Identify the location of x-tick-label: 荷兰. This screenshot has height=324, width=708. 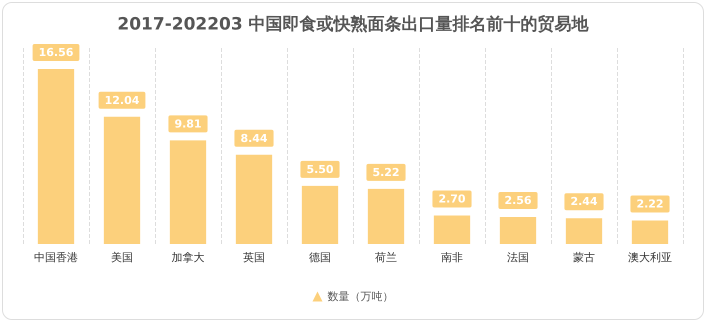
(386, 257).